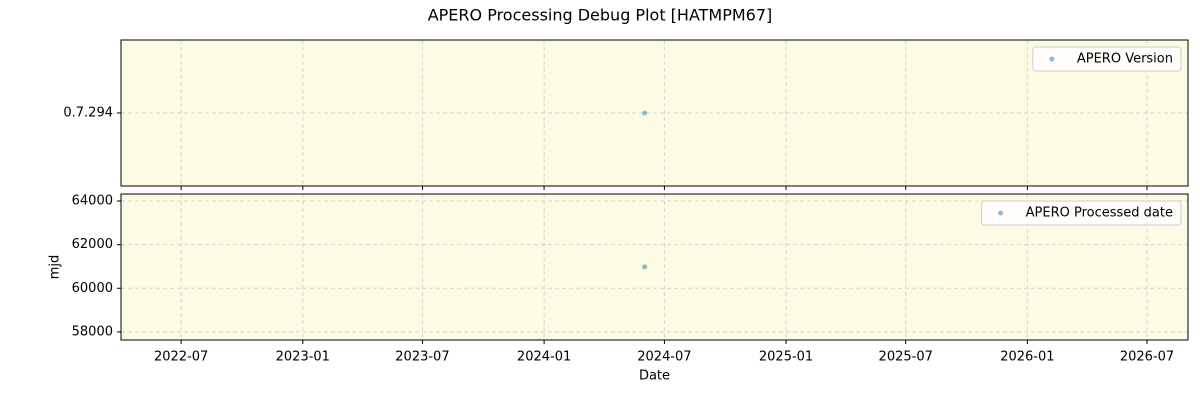  Describe the element at coordinates (1027, 357) in the screenshot. I see `x-tick-label: 2026-01` at that location.